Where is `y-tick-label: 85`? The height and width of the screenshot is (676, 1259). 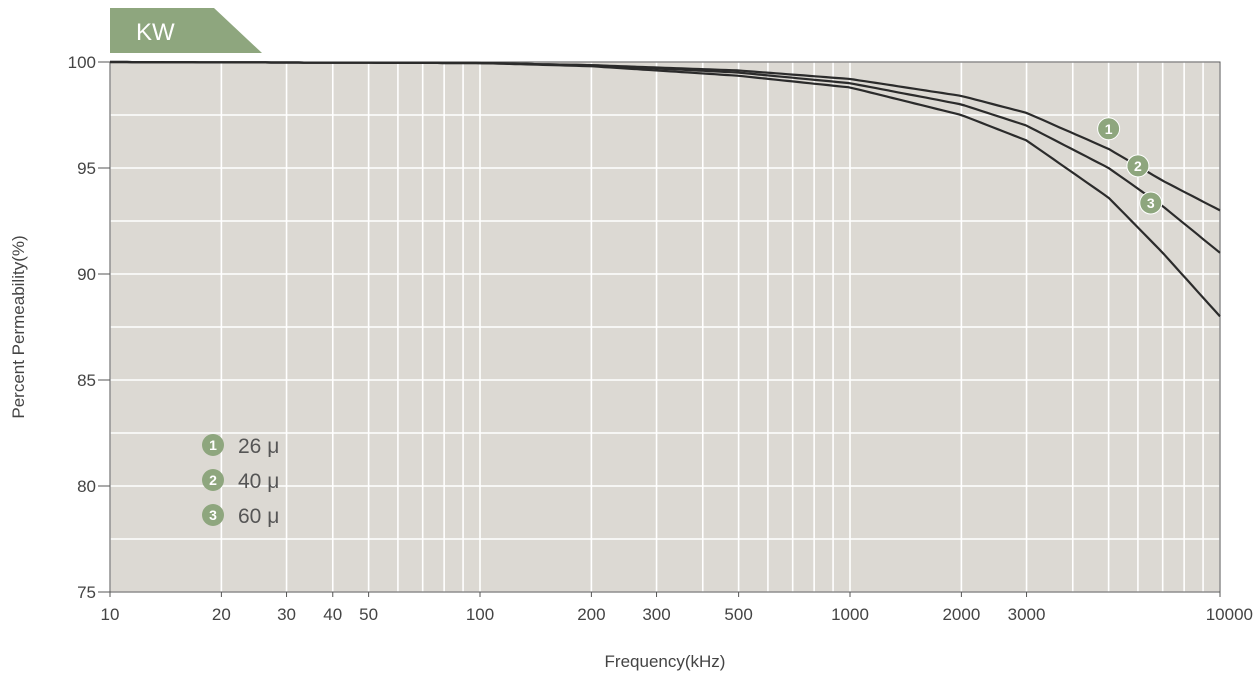
y-tick-label: 85 is located at coordinates (86, 380).